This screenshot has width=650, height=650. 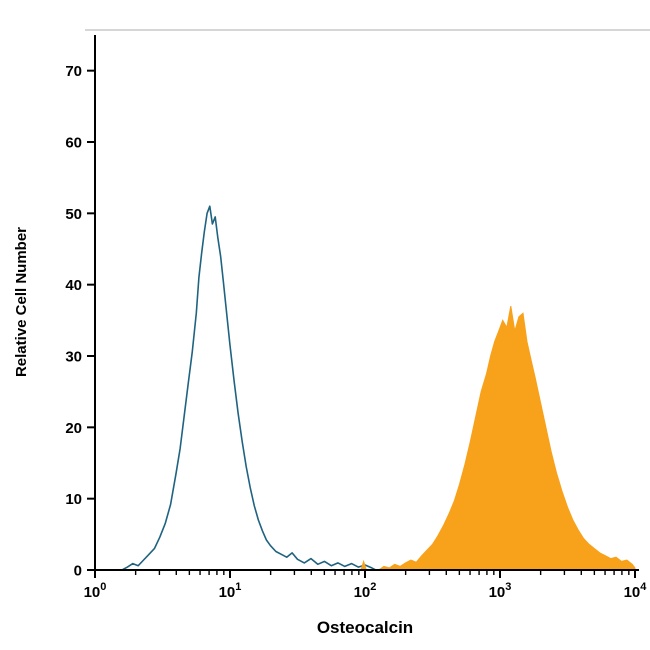 I want to click on y-tick-label: 30, so click(x=73, y=357).